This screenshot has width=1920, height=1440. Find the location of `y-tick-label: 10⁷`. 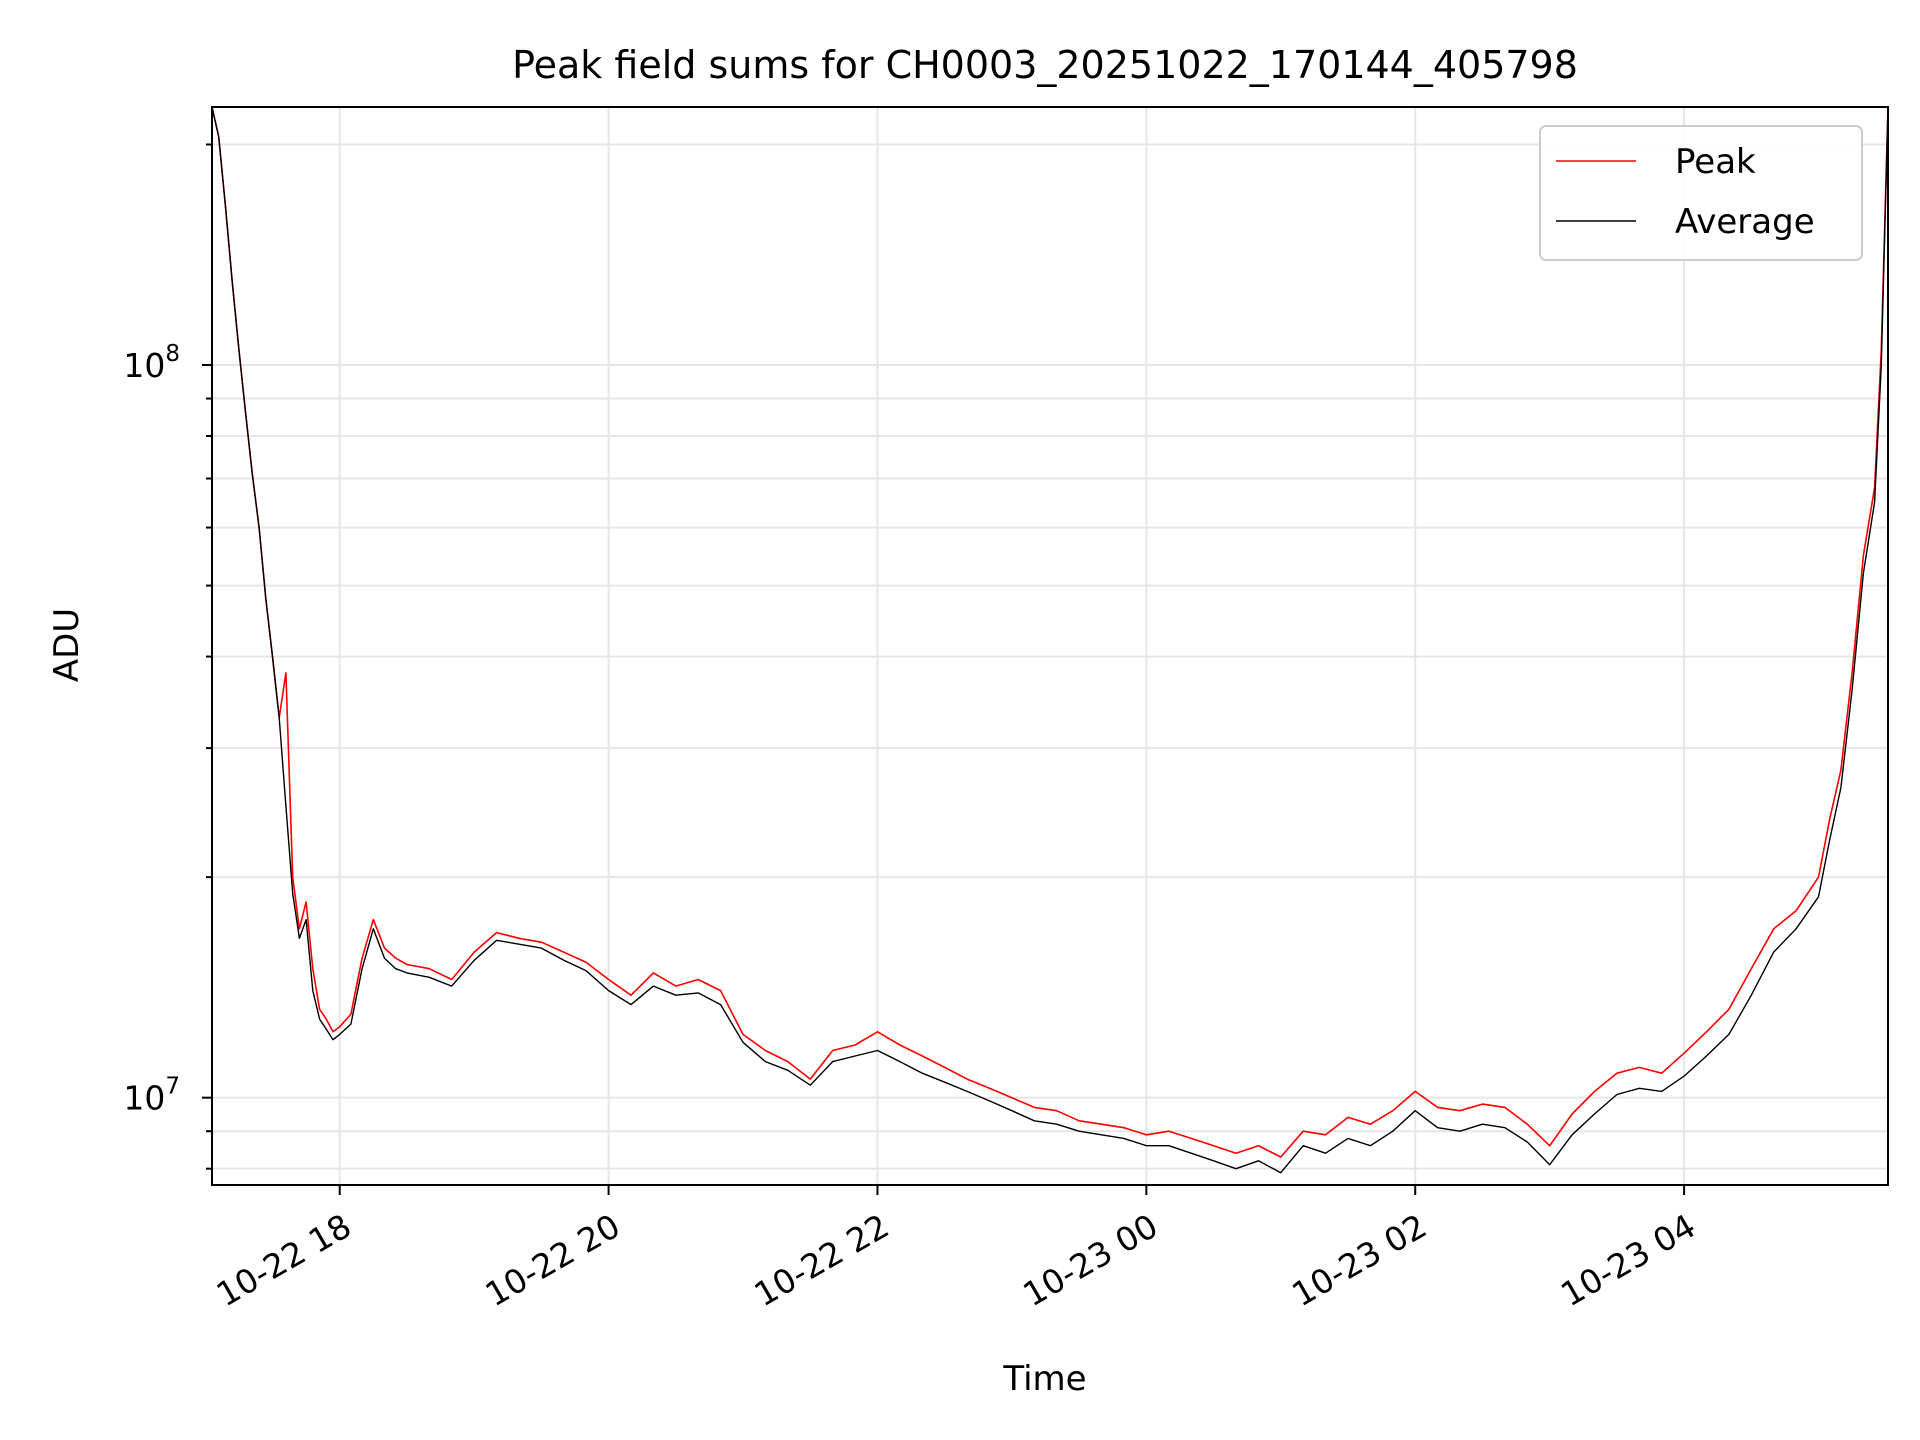

y-tick-label: 10⁷ is located at coordinates (151, 1096).